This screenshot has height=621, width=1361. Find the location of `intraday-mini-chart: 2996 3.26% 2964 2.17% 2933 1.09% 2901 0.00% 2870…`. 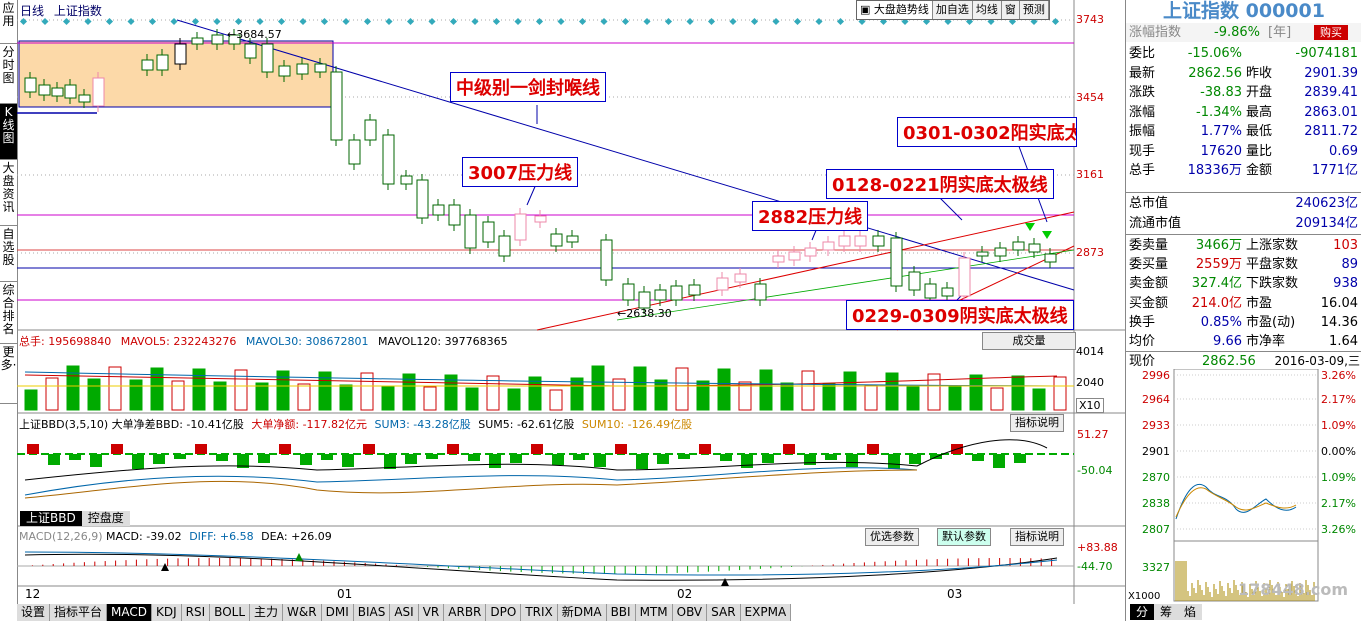

intraday-mini-chart: 2996 3.26% 2964 2.17% 2933 1.09% 2901 0.00% 2870… is located at coordinates (1243, 486).